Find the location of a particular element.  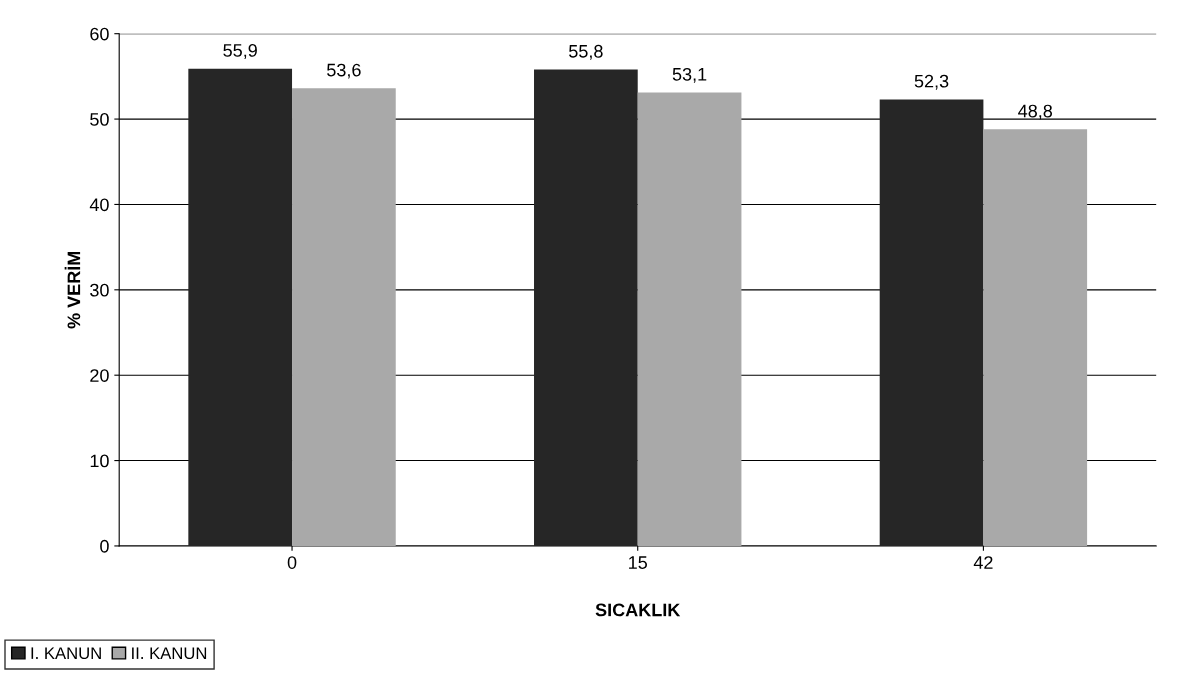

y-tick-label: 40 is located at coordinates (99, 205).